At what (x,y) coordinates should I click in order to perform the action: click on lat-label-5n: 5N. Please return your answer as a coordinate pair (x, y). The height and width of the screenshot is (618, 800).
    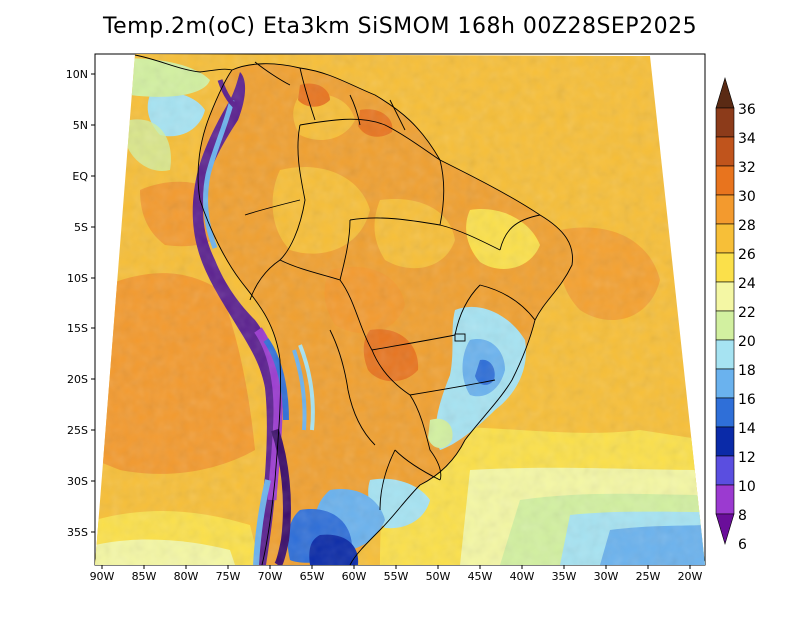
    Looking at the image, I should click on (80, 125).